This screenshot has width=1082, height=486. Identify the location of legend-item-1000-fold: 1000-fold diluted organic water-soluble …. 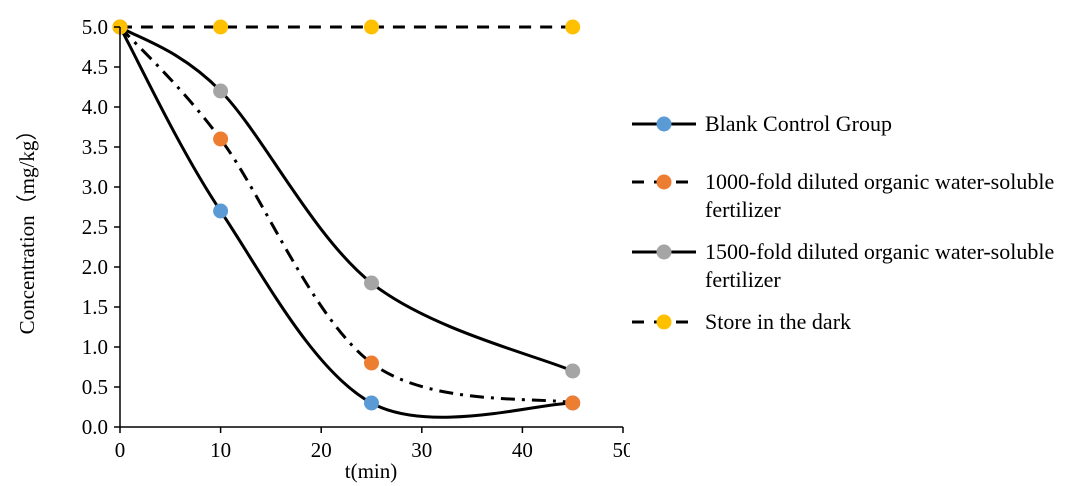
(855, 196).